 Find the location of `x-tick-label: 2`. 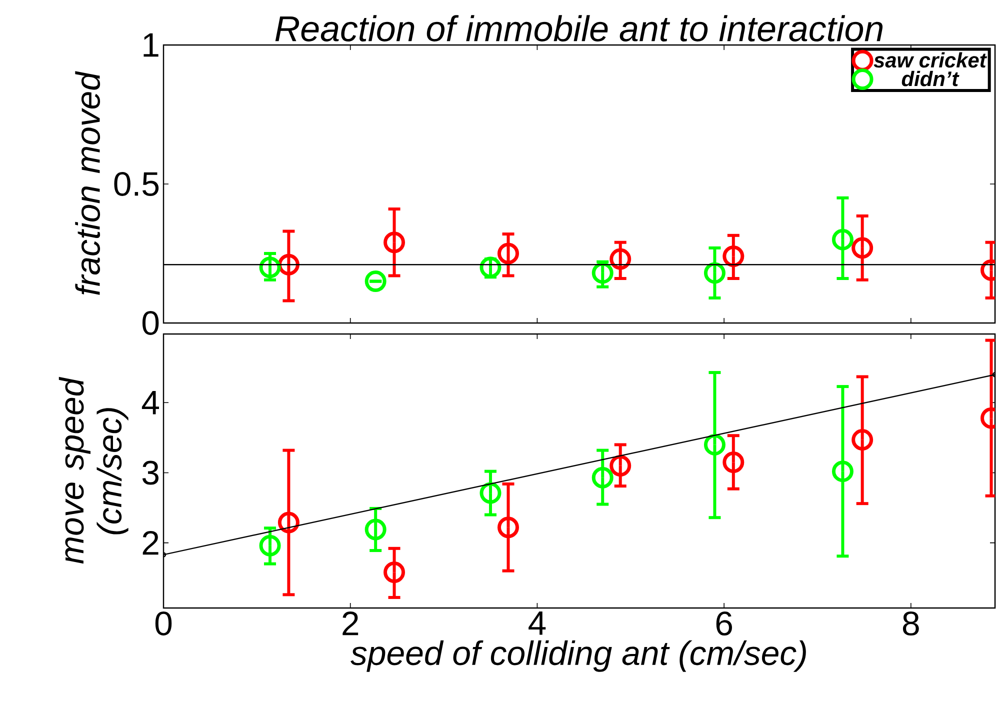

x-tick-label: 2 is located at coordinates (350, 624).